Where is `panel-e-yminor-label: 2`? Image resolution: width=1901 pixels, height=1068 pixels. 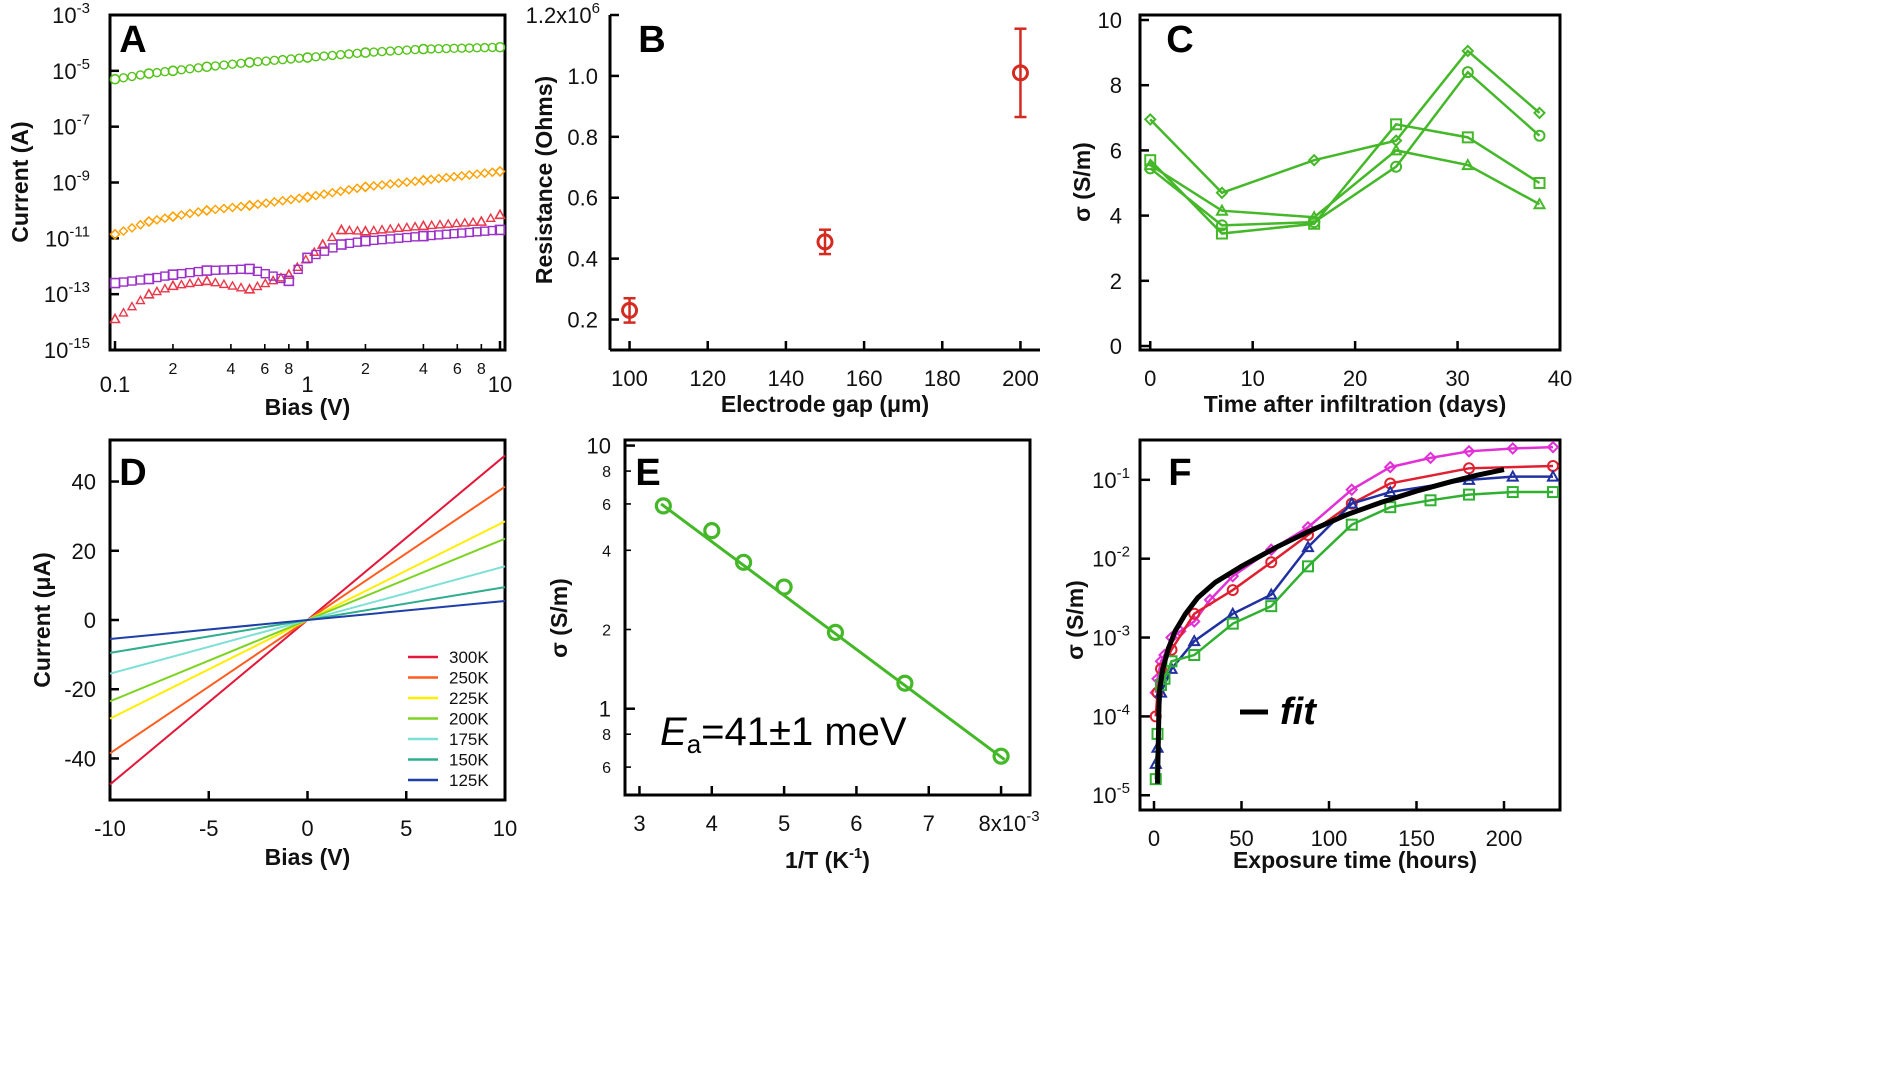
panel-e-yminor-label: 2 is located at coordinates (606, 631).